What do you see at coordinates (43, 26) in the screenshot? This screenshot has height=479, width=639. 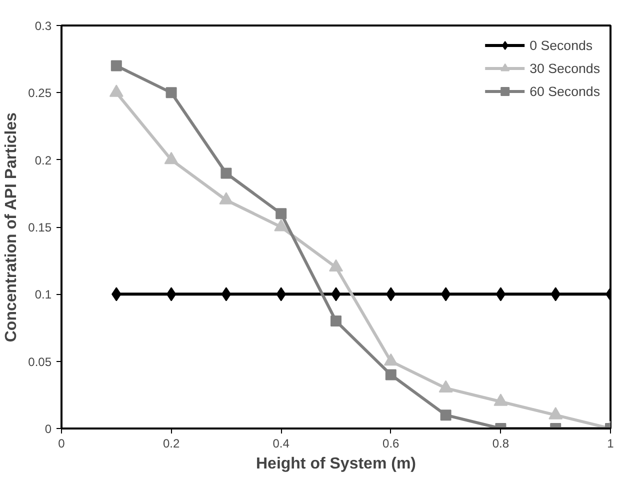 I see `y-tick-label: 0.3` at bounding box center [43, 26].